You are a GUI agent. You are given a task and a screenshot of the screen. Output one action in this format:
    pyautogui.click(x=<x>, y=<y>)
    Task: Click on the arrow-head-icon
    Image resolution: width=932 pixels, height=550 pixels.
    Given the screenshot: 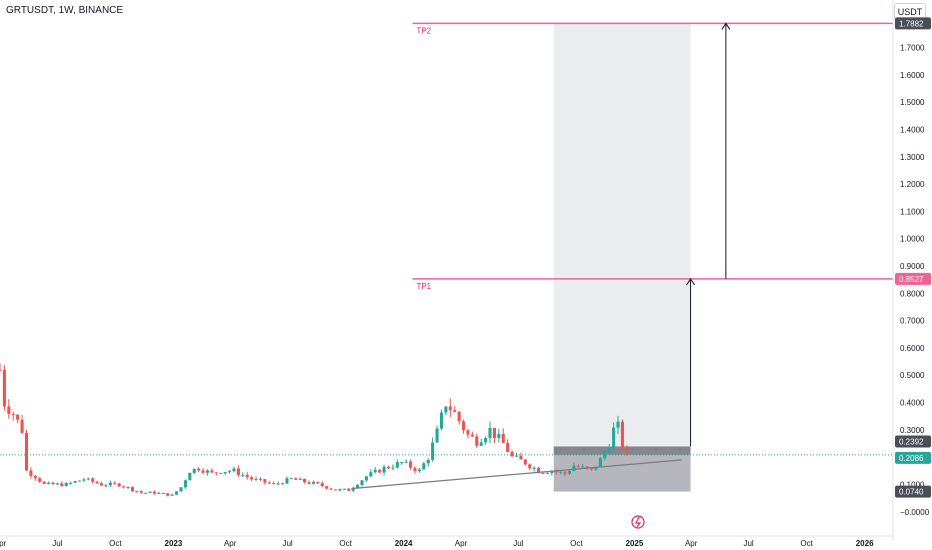 What is the action you would take?
    pyautogui.click(x=690, y=282)
    